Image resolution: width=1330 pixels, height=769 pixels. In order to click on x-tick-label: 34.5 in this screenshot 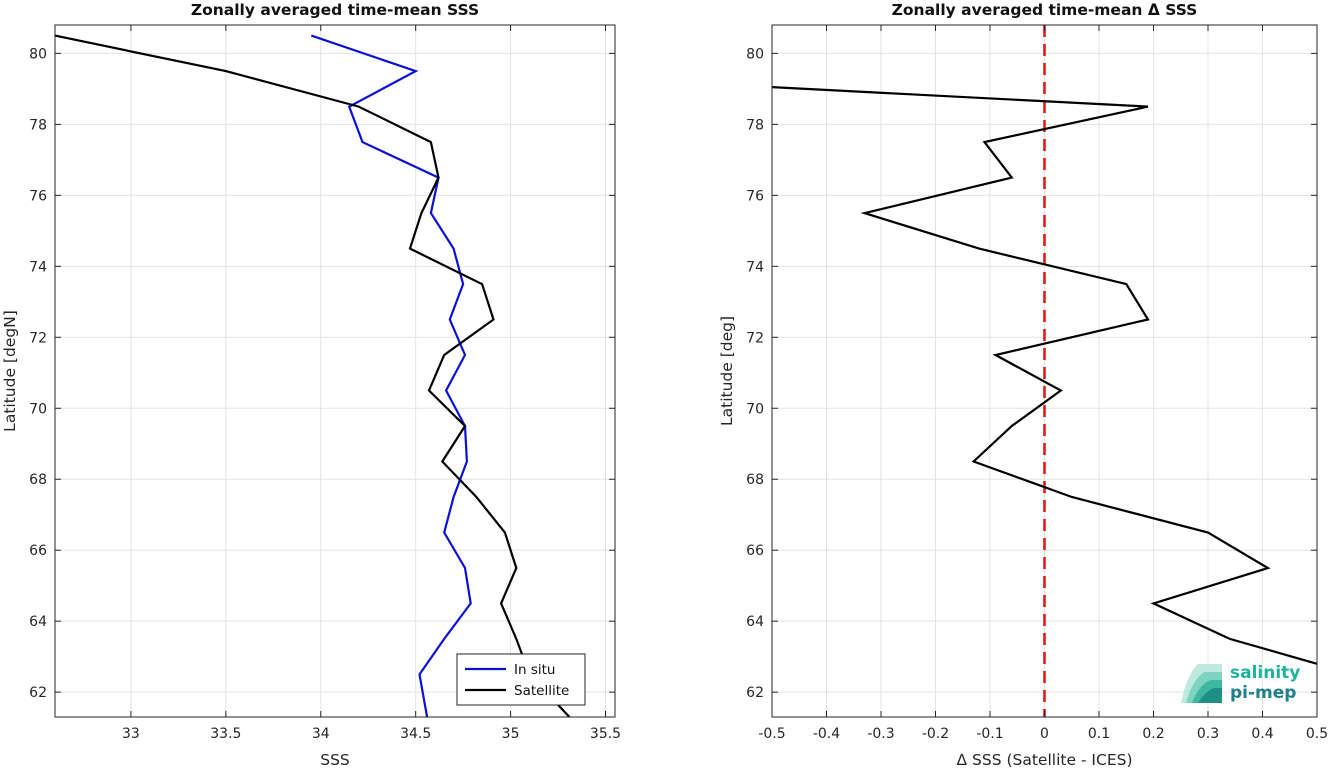, I will do `click(415, 734)`.